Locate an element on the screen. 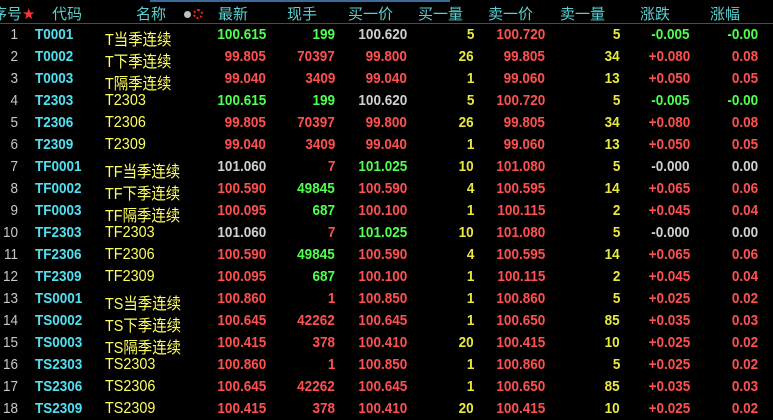 The image size is (773, 420). header-bid-qty: 买一量 is located at coordinates (441, 14).